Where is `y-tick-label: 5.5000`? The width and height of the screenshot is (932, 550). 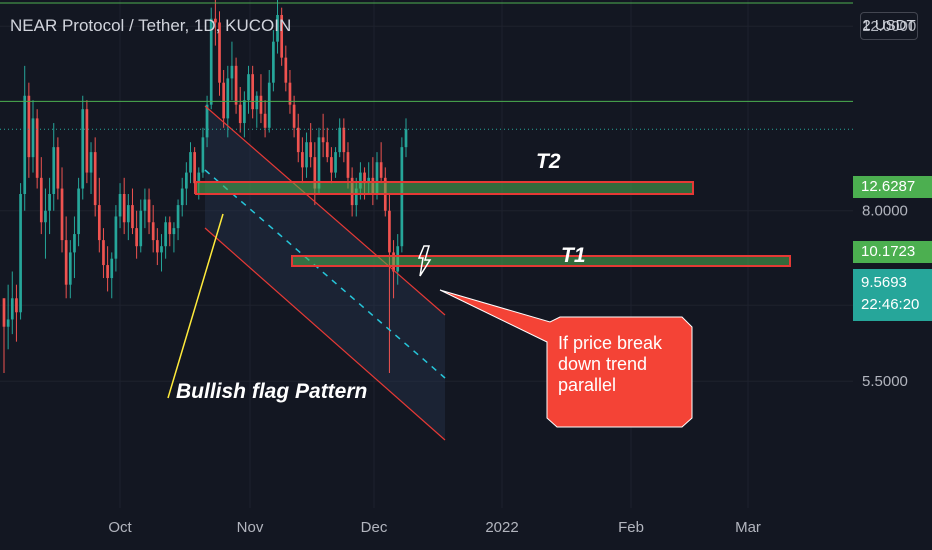
y-tick-label: 5.5000 is located at coordinates (885, 381).